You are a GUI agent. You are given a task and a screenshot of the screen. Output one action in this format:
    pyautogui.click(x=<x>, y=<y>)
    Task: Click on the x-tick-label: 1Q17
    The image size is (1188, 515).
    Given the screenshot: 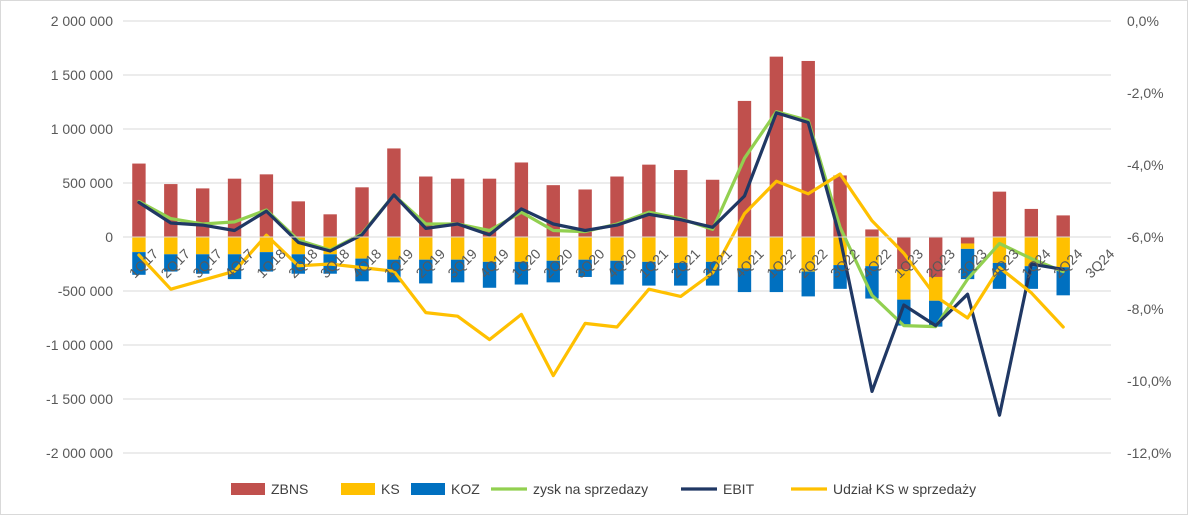 What is the action you would take?
    pyautogui.click(x=144, y=263)
    